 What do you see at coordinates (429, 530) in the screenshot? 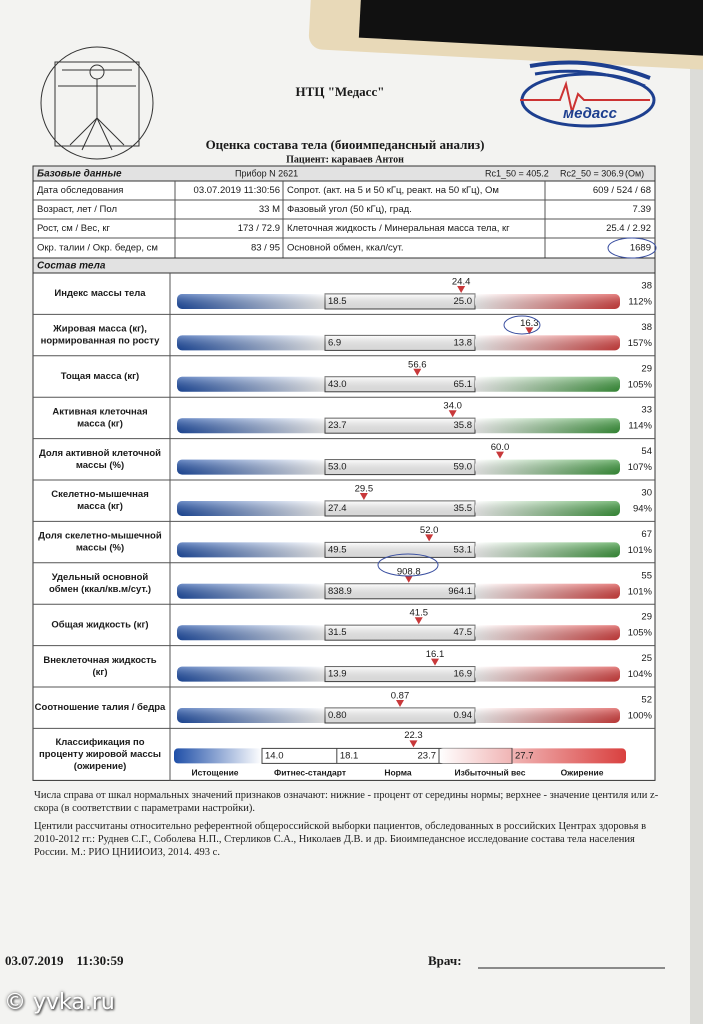
I see `marker-value: 52.0` at bounding box center [429, 530].